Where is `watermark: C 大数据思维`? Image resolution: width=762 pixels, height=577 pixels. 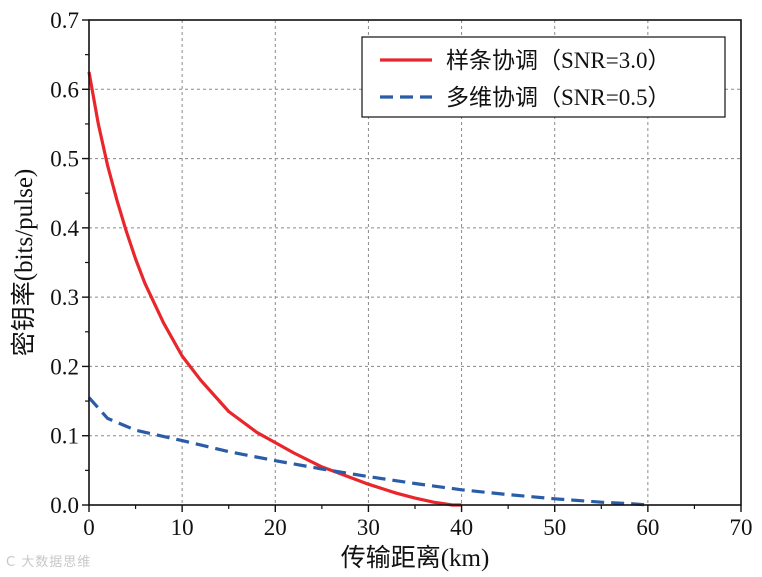
watermark: C 大数据思维 is located at coordinates (49, 562).